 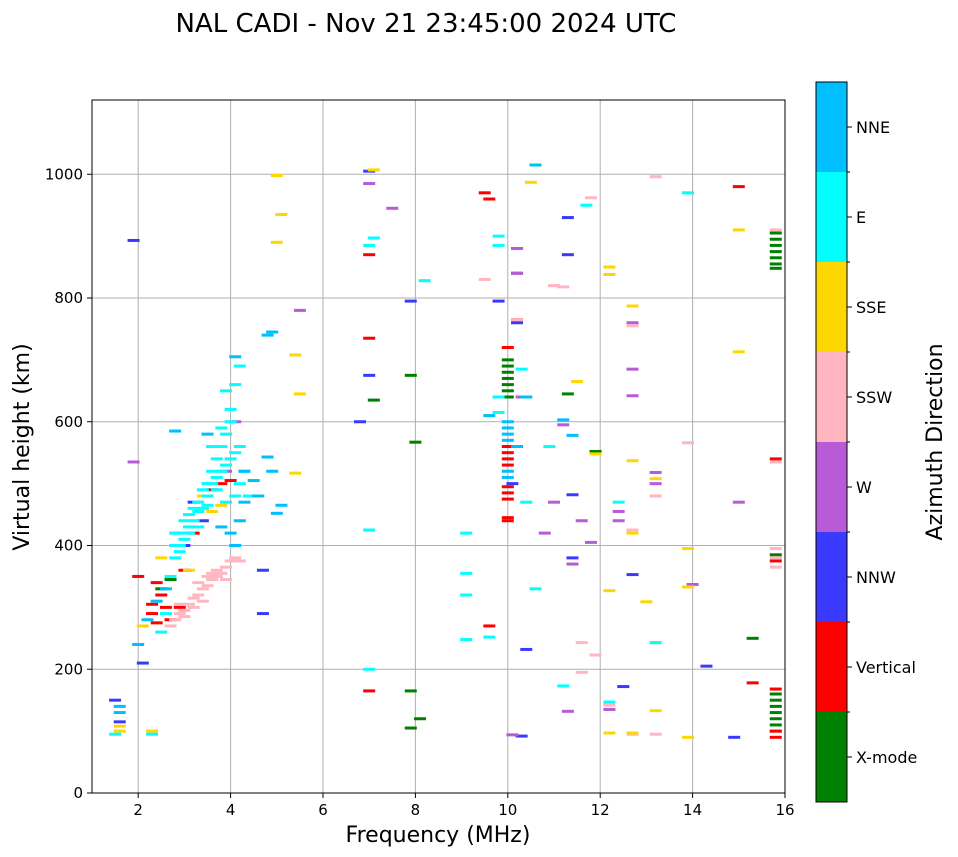 What do you see at coordinates (68, 422) in the screenshot?
I see `y-tick-label: 600` at bounding box center [68, 422].